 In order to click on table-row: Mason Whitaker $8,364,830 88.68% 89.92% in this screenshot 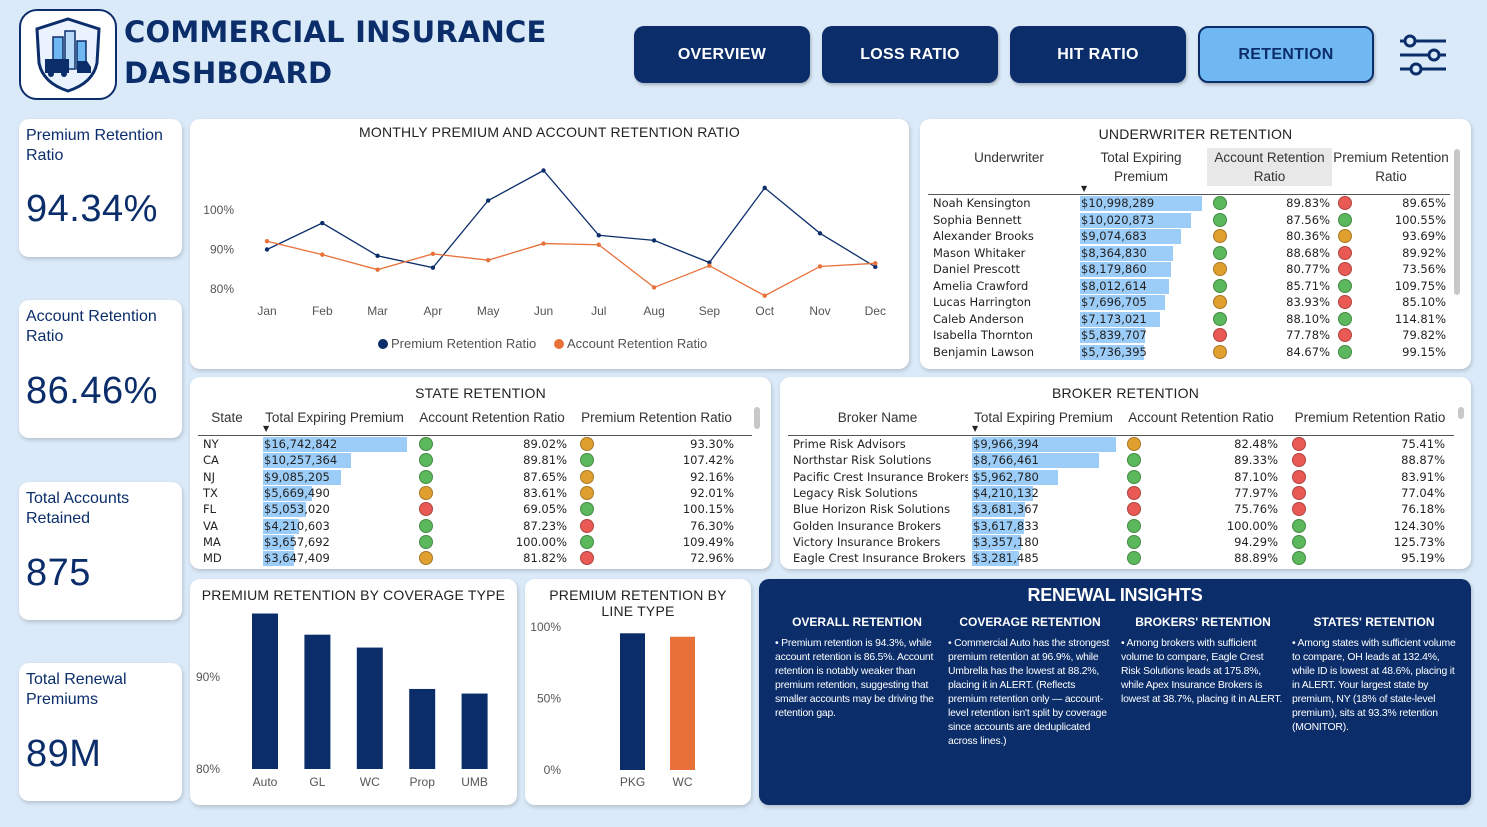, I will do `click(1195, 253)`.